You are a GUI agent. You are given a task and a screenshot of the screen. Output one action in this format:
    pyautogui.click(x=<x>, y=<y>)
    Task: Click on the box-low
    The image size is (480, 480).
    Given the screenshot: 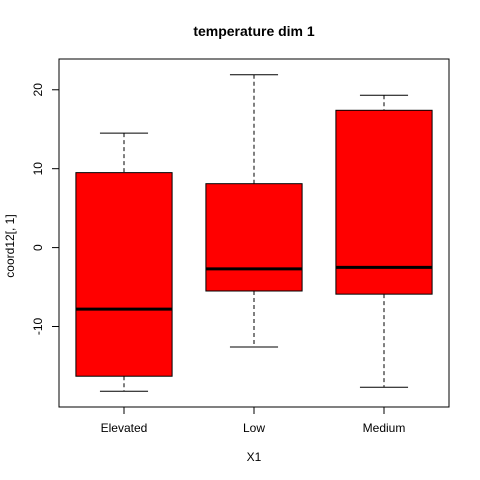 What is the action you would take?
    pyautogui.click(x=254, y=237)
    